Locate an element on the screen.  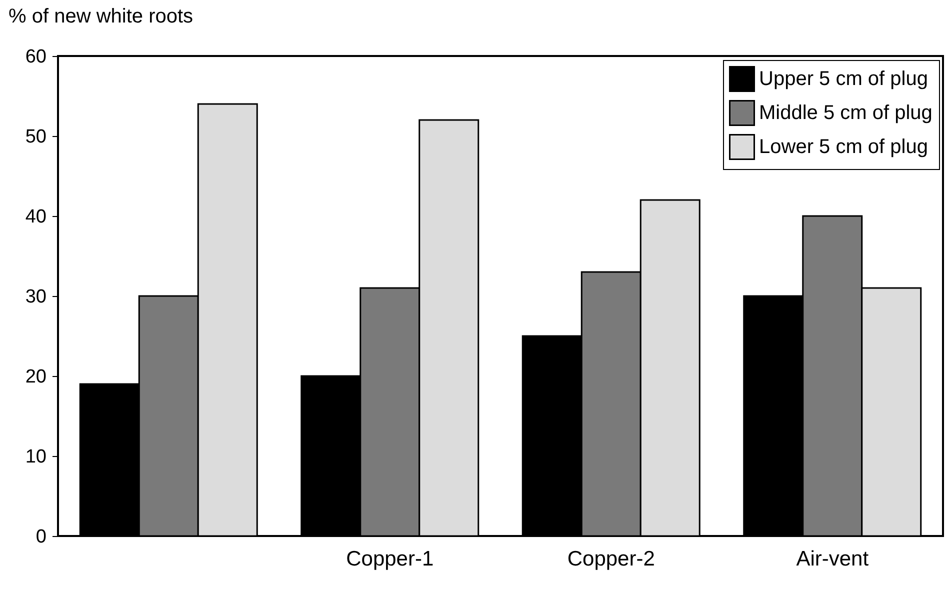
y-tick-label: 0 is located at coordinates (41, 537).